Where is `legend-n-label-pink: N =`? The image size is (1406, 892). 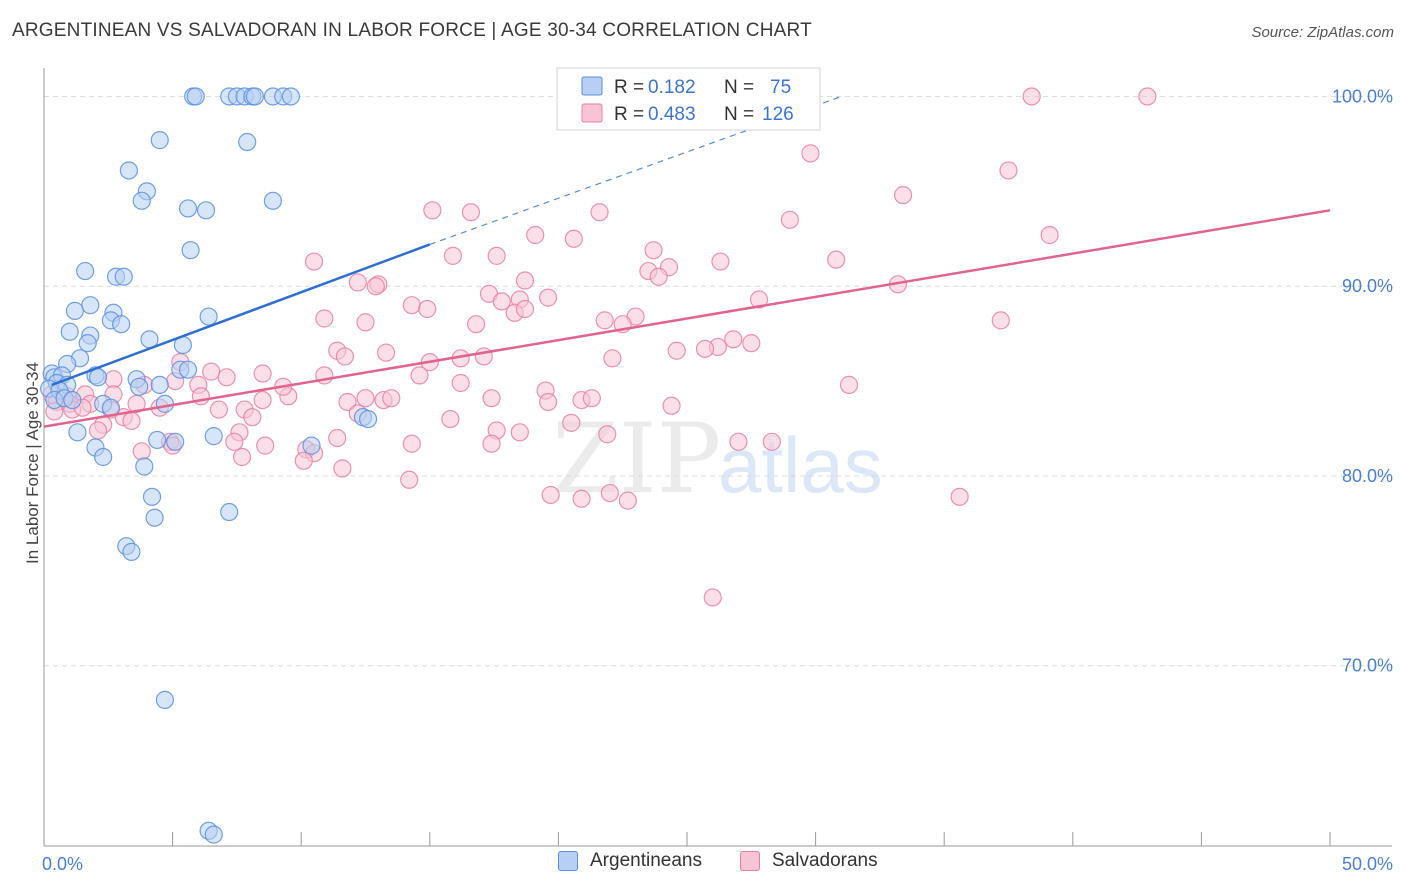 legend-n-label-pink: N = is located at coordinates (739, 114).